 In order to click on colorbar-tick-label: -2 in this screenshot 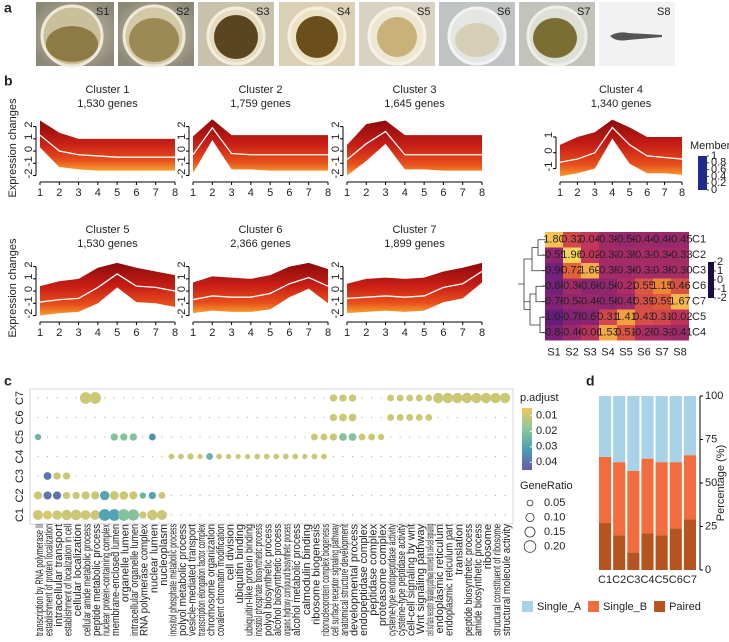, I will do `click(722, 298)`.